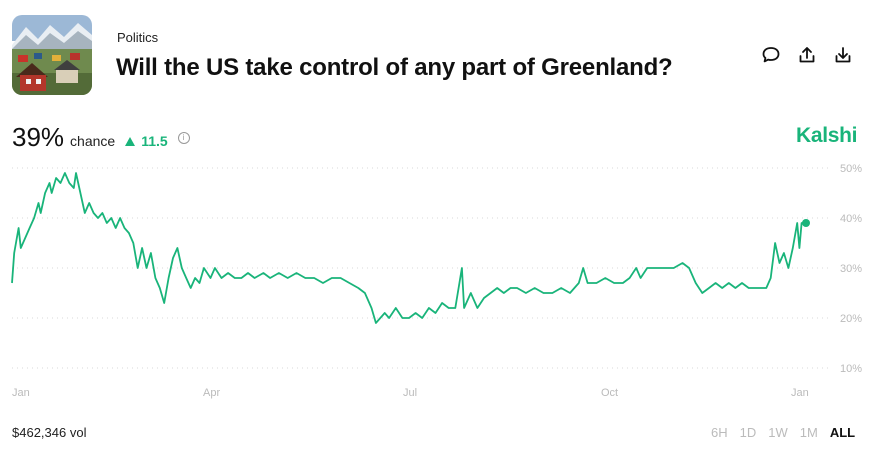  I want to click on brand-logo: Kalshi, so click(827, 135).